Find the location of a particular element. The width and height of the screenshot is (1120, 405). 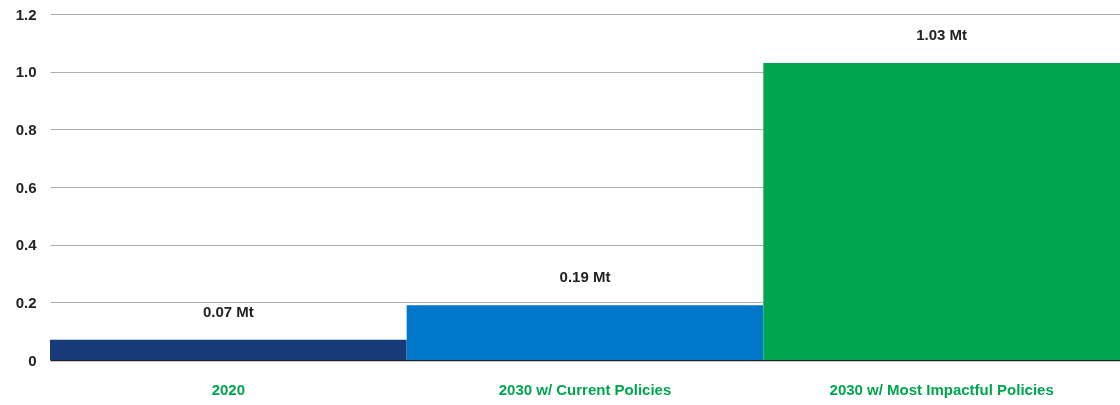

x-tick-label: 2030 w/ Current Policies is located at coordinates (585, 389).